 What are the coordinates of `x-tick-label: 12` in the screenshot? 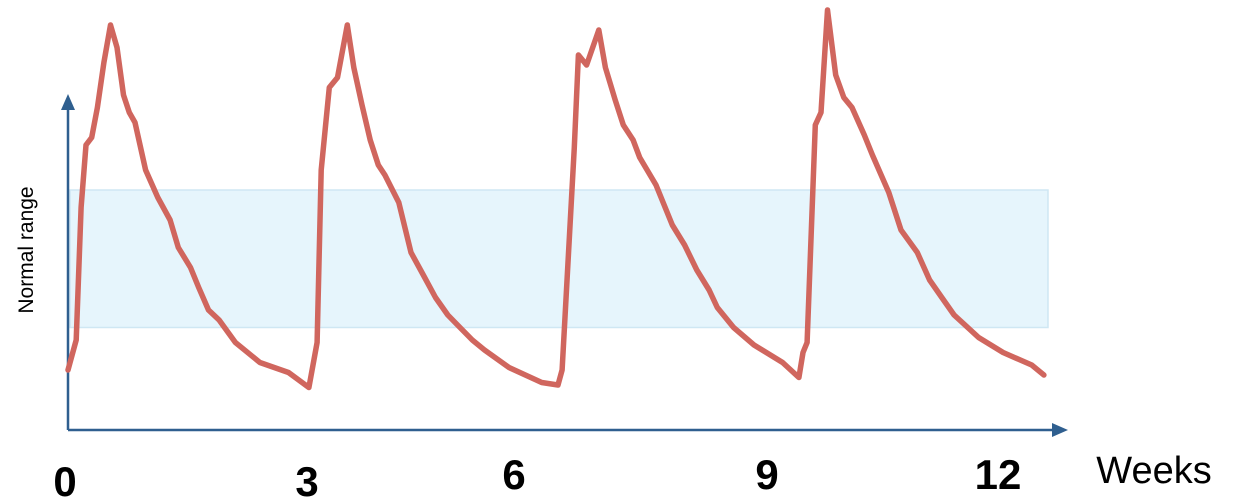 It's located at (998, 474).